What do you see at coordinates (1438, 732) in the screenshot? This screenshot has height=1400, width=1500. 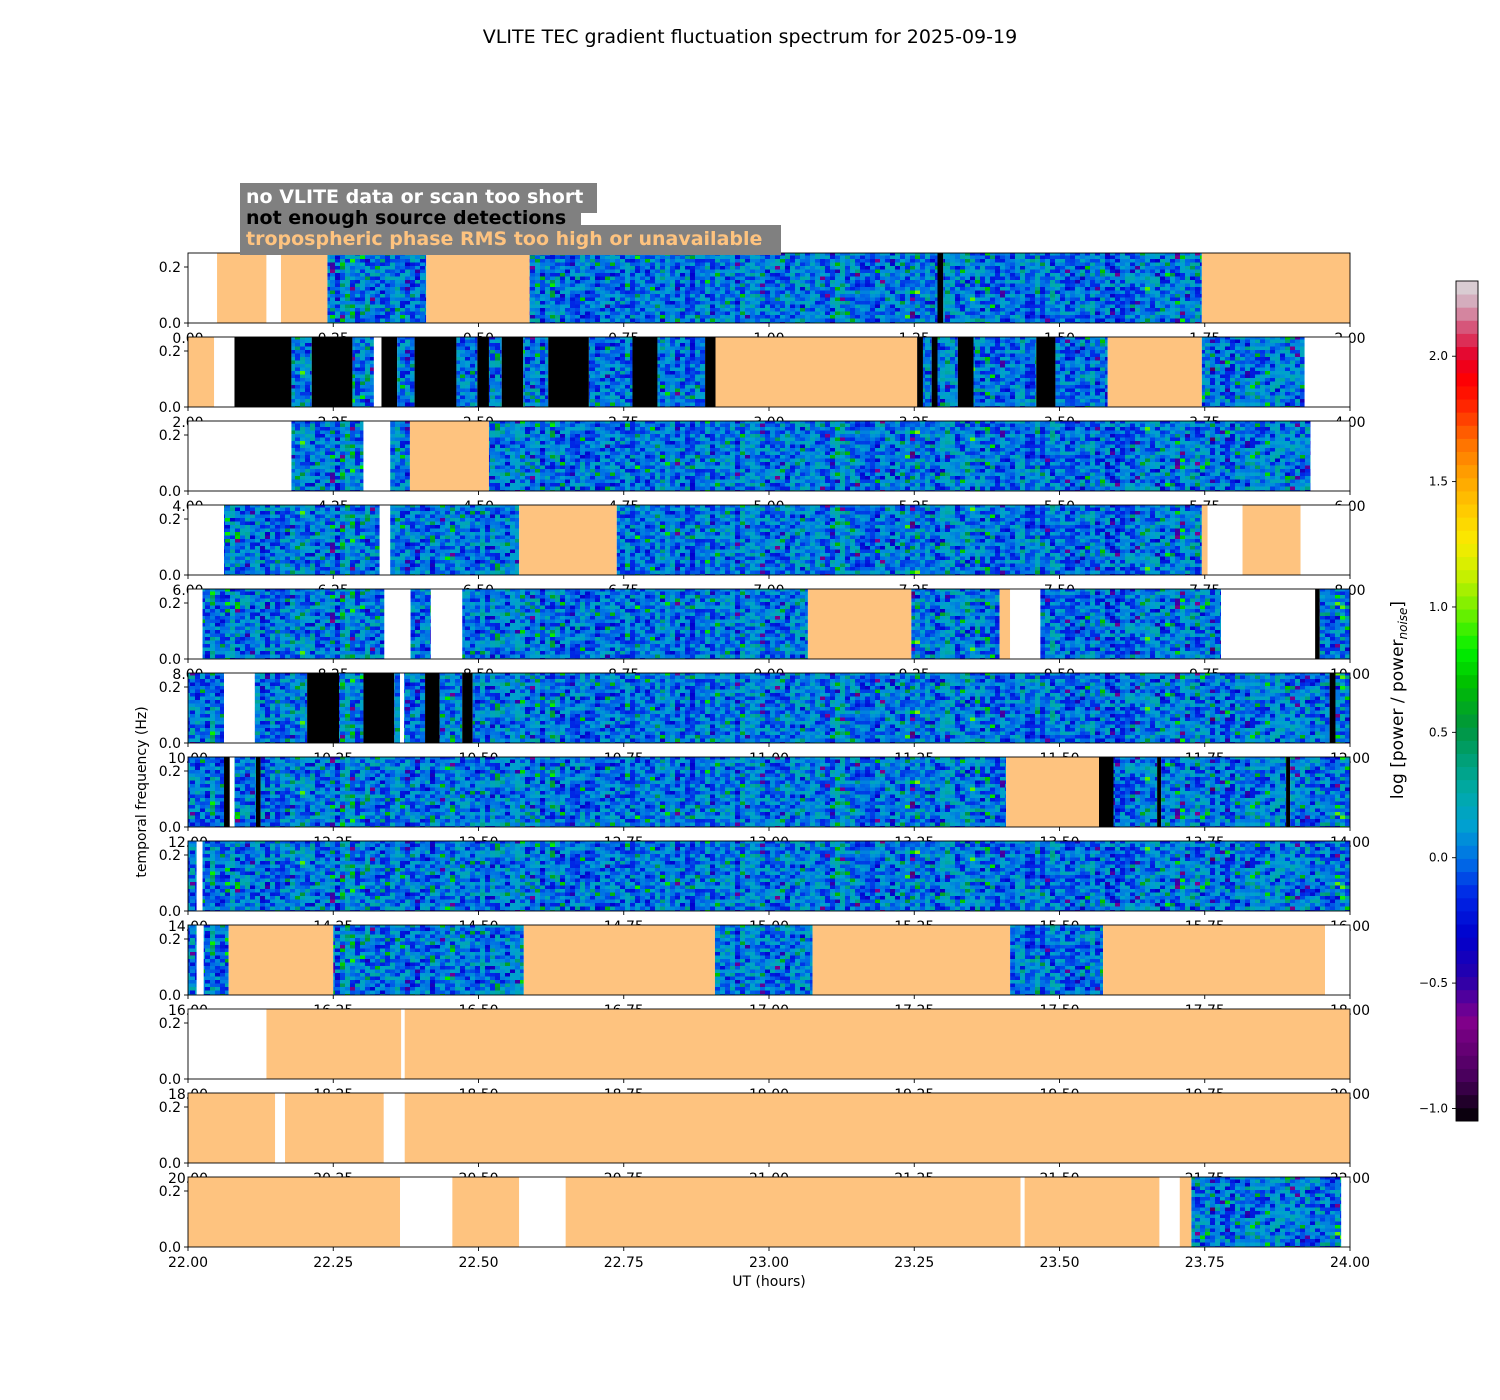 I see `colorbar-tick-label: 0.5` at bounding box center [1438, 732].